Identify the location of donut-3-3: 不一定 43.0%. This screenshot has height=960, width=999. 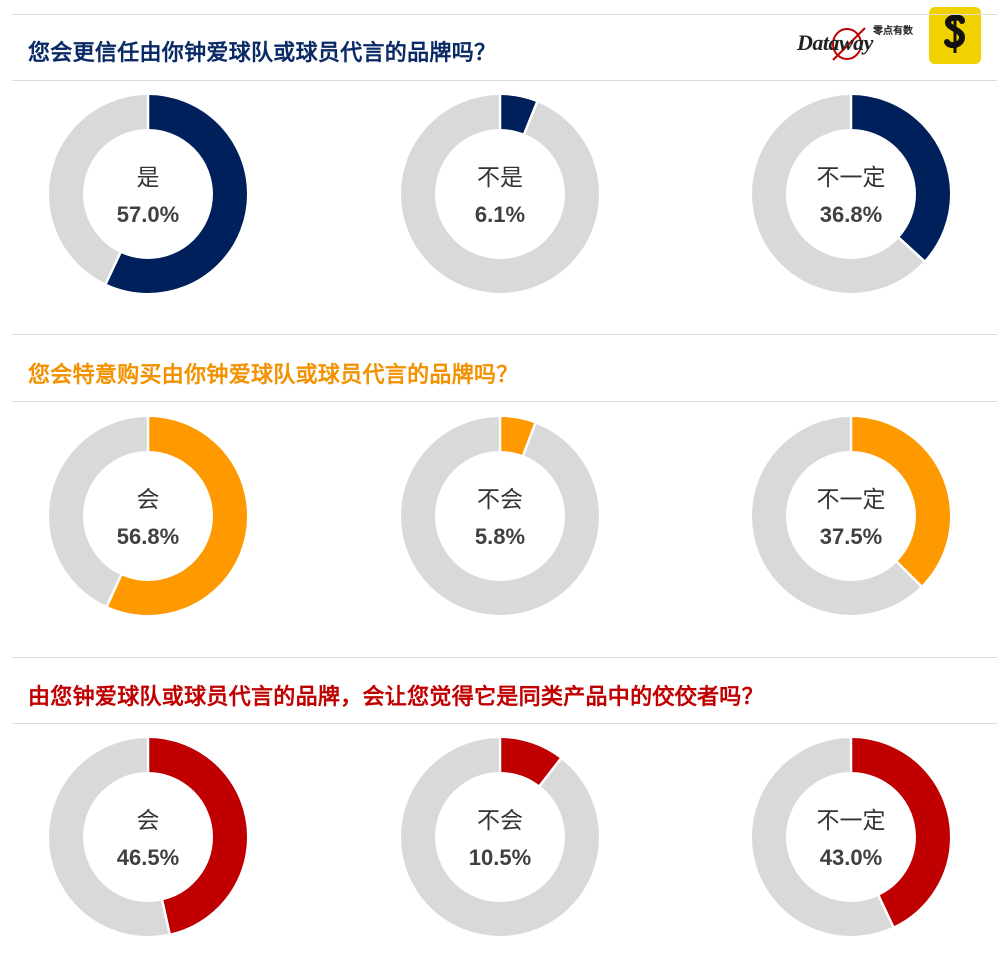
(851, 837).